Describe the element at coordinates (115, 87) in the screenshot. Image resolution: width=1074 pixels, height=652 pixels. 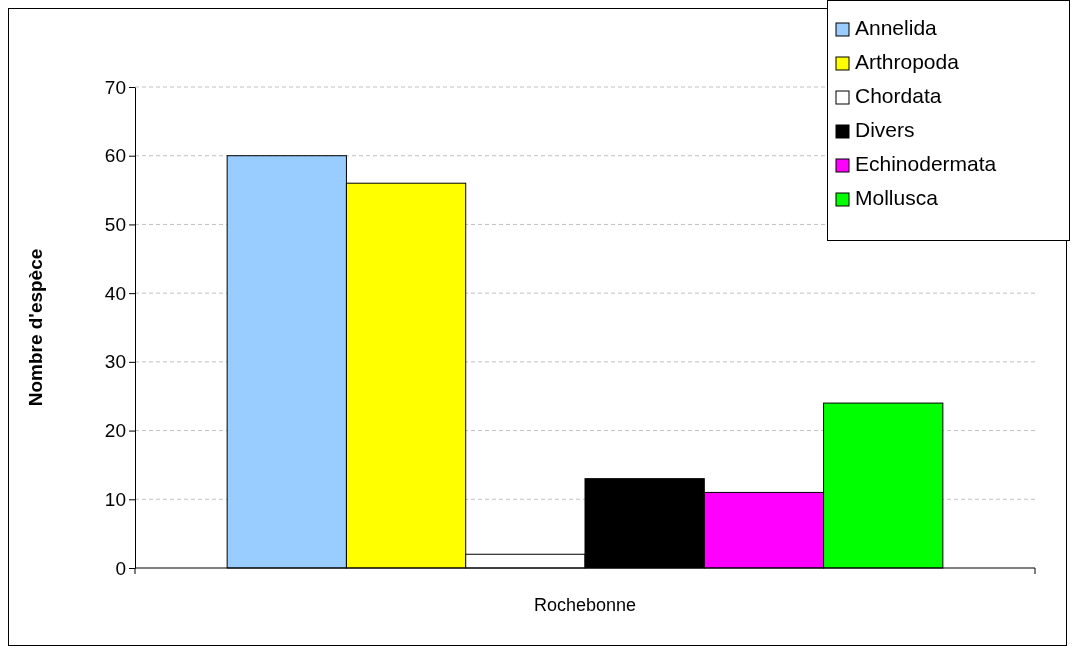
I see `y-tick-label: 70` at that location.